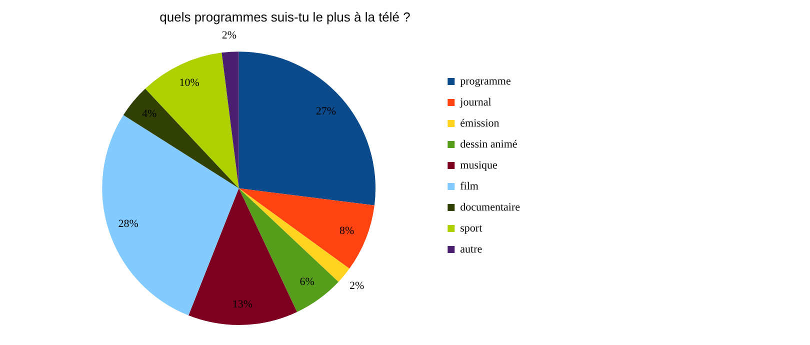 Image resolution: width=810 pixels, height=345 pixels. I want to click on data-label: 4%, so click(149, 114).